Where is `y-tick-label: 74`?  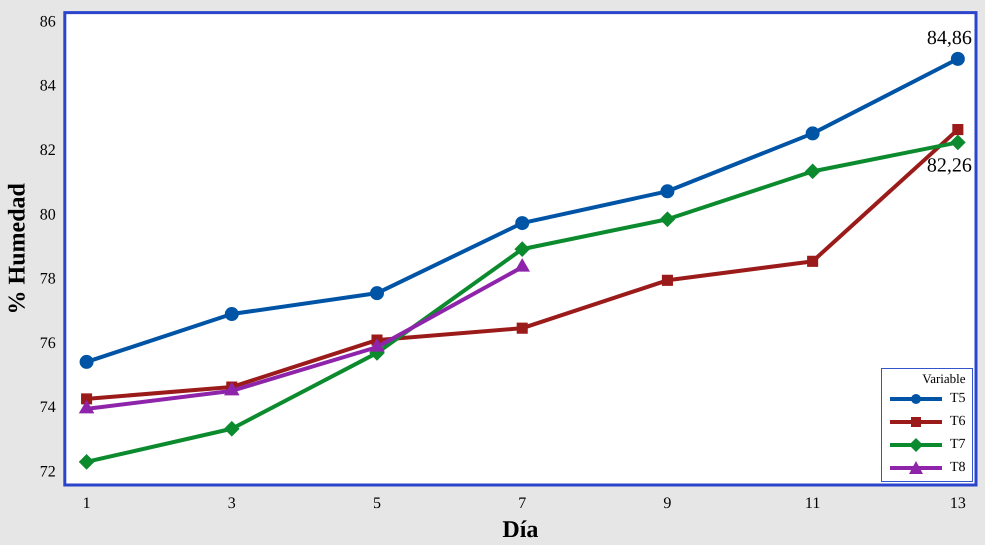
y-tick-label: 74 is located at coordinates (48, 407).